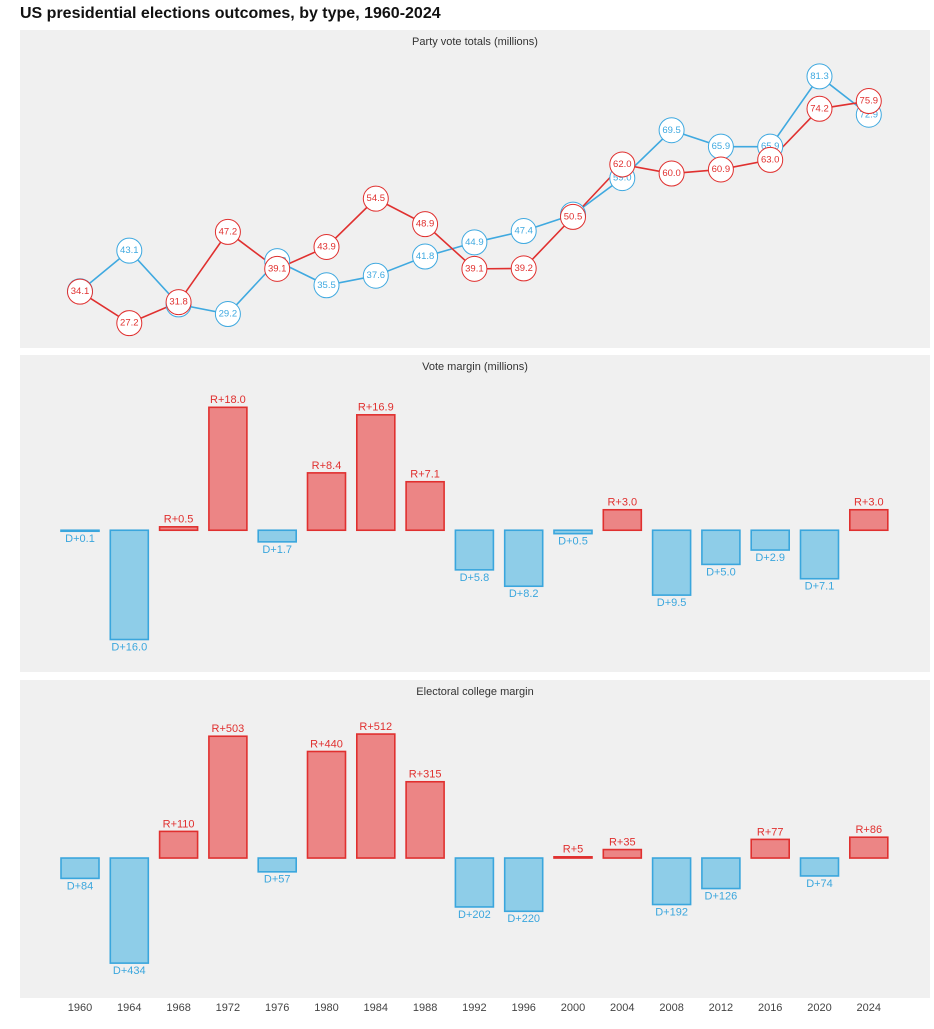 The height and width of the screenshot is (1029, 934). Describe the element at coordinates (819, 1008) in the screenshot. I see `x-tick-label: 2020` at that location.